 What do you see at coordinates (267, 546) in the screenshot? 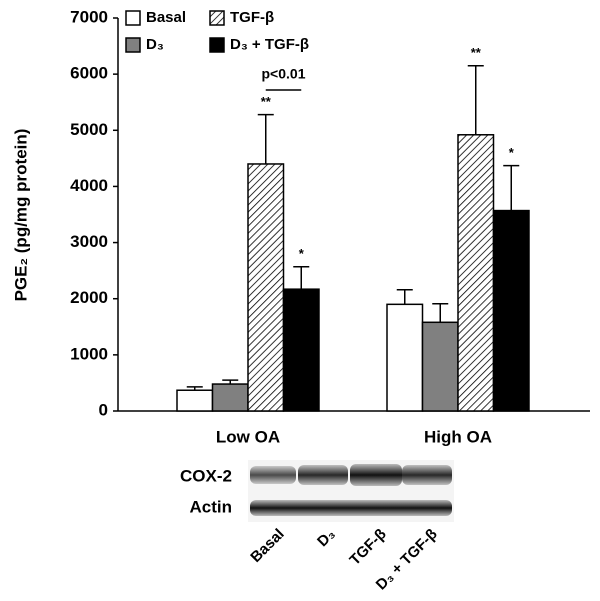
I see `blot-lane-label: Basal` at bounding box center [267, 546].